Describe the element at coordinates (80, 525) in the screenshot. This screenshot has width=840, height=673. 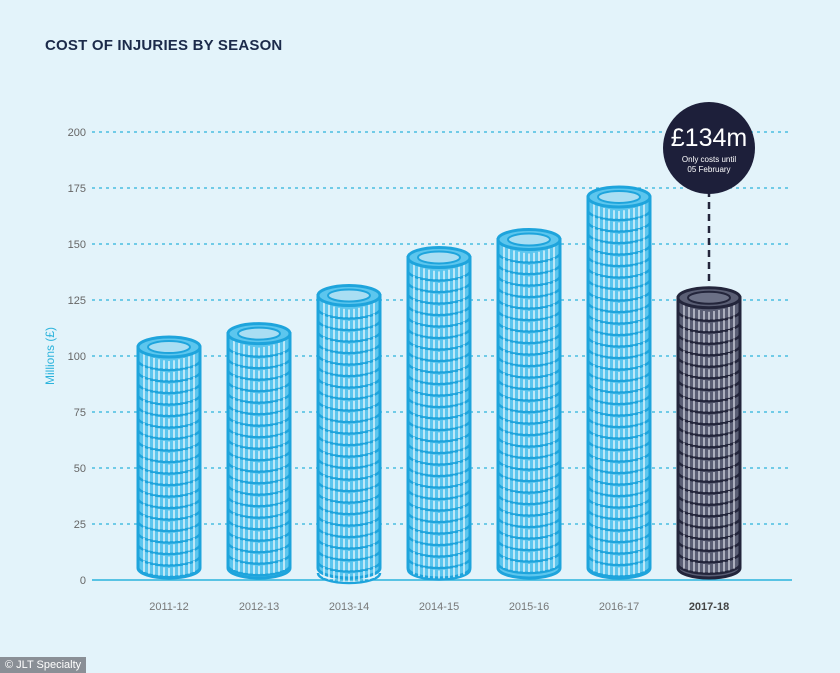
I see `y-tick-label: 25` at that location.